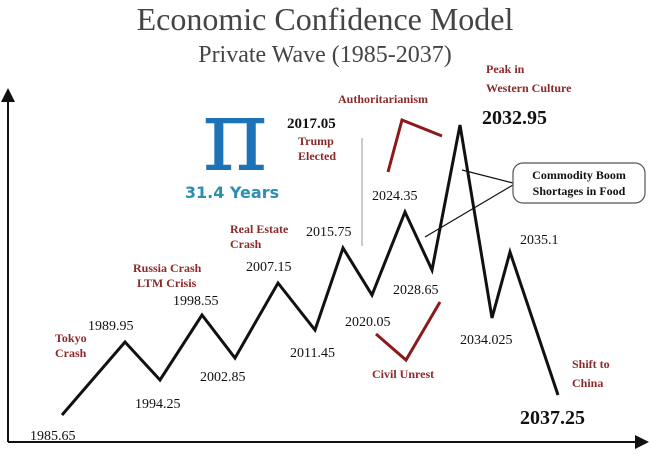 This screenshot has width=651, height=458. Describe the element at coordinates (368, 322) in the screenshot. I see `point-label: 2020.05` at that location.